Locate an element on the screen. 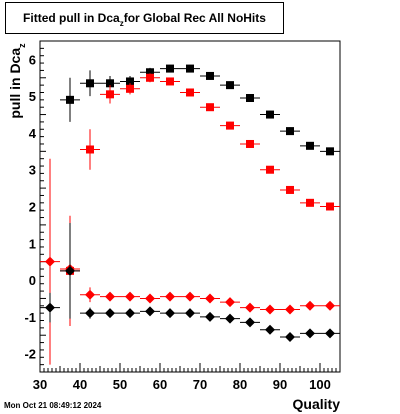 This screenshot has width=400, height=414. y-tick-label: 2 is located at coordinates (32, 207).